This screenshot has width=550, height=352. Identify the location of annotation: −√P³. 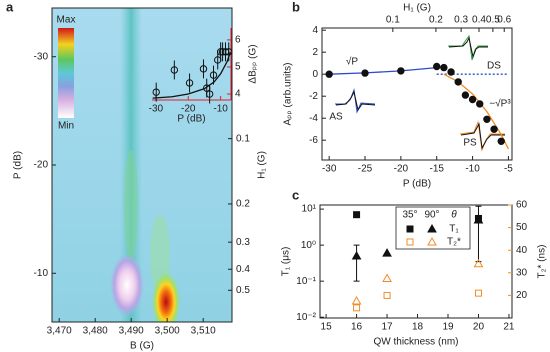
(500, 104).